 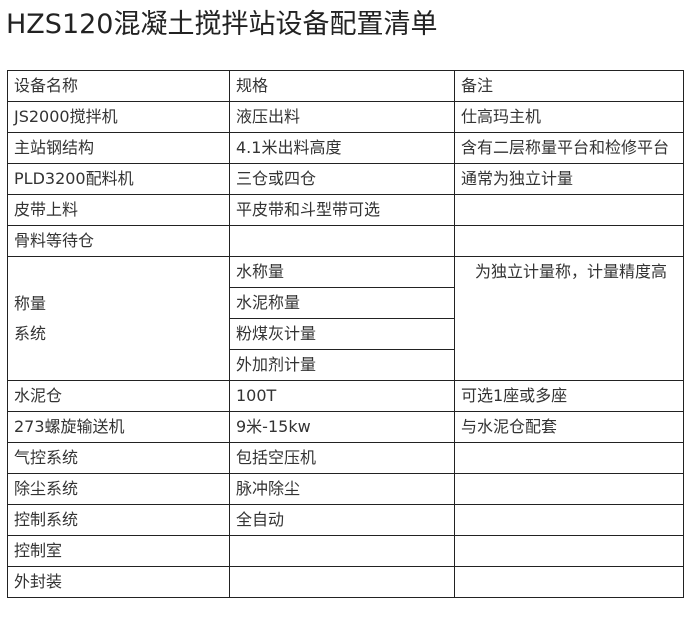 I want to click on weighing-name-line2: 系统, so click(x=30, y=333).